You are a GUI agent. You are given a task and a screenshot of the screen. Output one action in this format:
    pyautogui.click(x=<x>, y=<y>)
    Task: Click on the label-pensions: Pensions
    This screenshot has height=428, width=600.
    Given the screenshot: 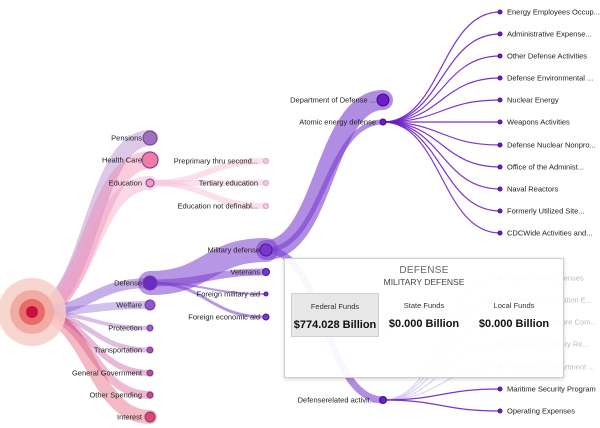 What is the action you would take?
    pyautogui.click(x=126, y=138)
    